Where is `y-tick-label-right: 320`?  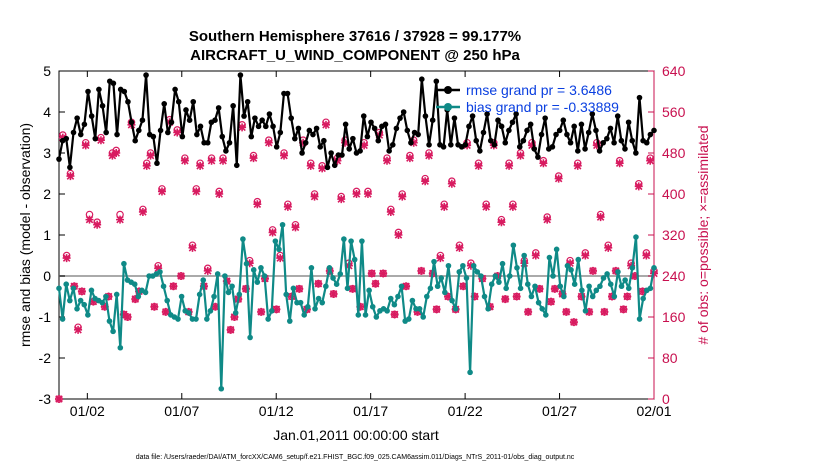 y-tick-label-right: 320 is located at coordinates (674, 235).